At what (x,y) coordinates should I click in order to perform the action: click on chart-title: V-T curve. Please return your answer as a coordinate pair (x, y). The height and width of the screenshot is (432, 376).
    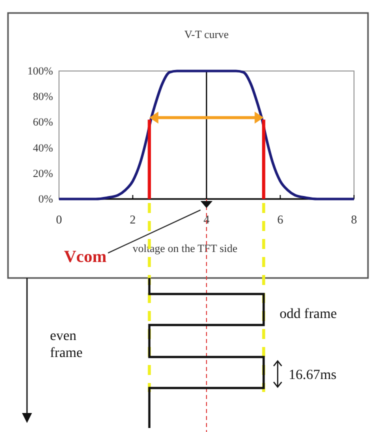
    Looking at the image, I should click on (206, 35).